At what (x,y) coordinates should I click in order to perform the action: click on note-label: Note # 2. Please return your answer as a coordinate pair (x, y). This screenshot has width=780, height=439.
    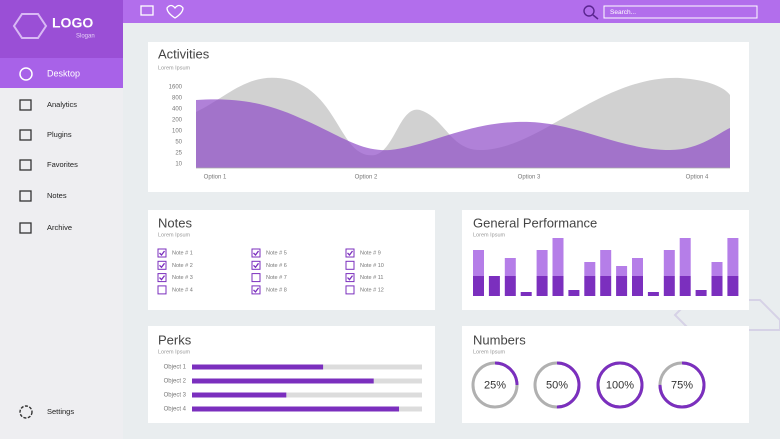
    Looking at the image, I should click on (182, 266).